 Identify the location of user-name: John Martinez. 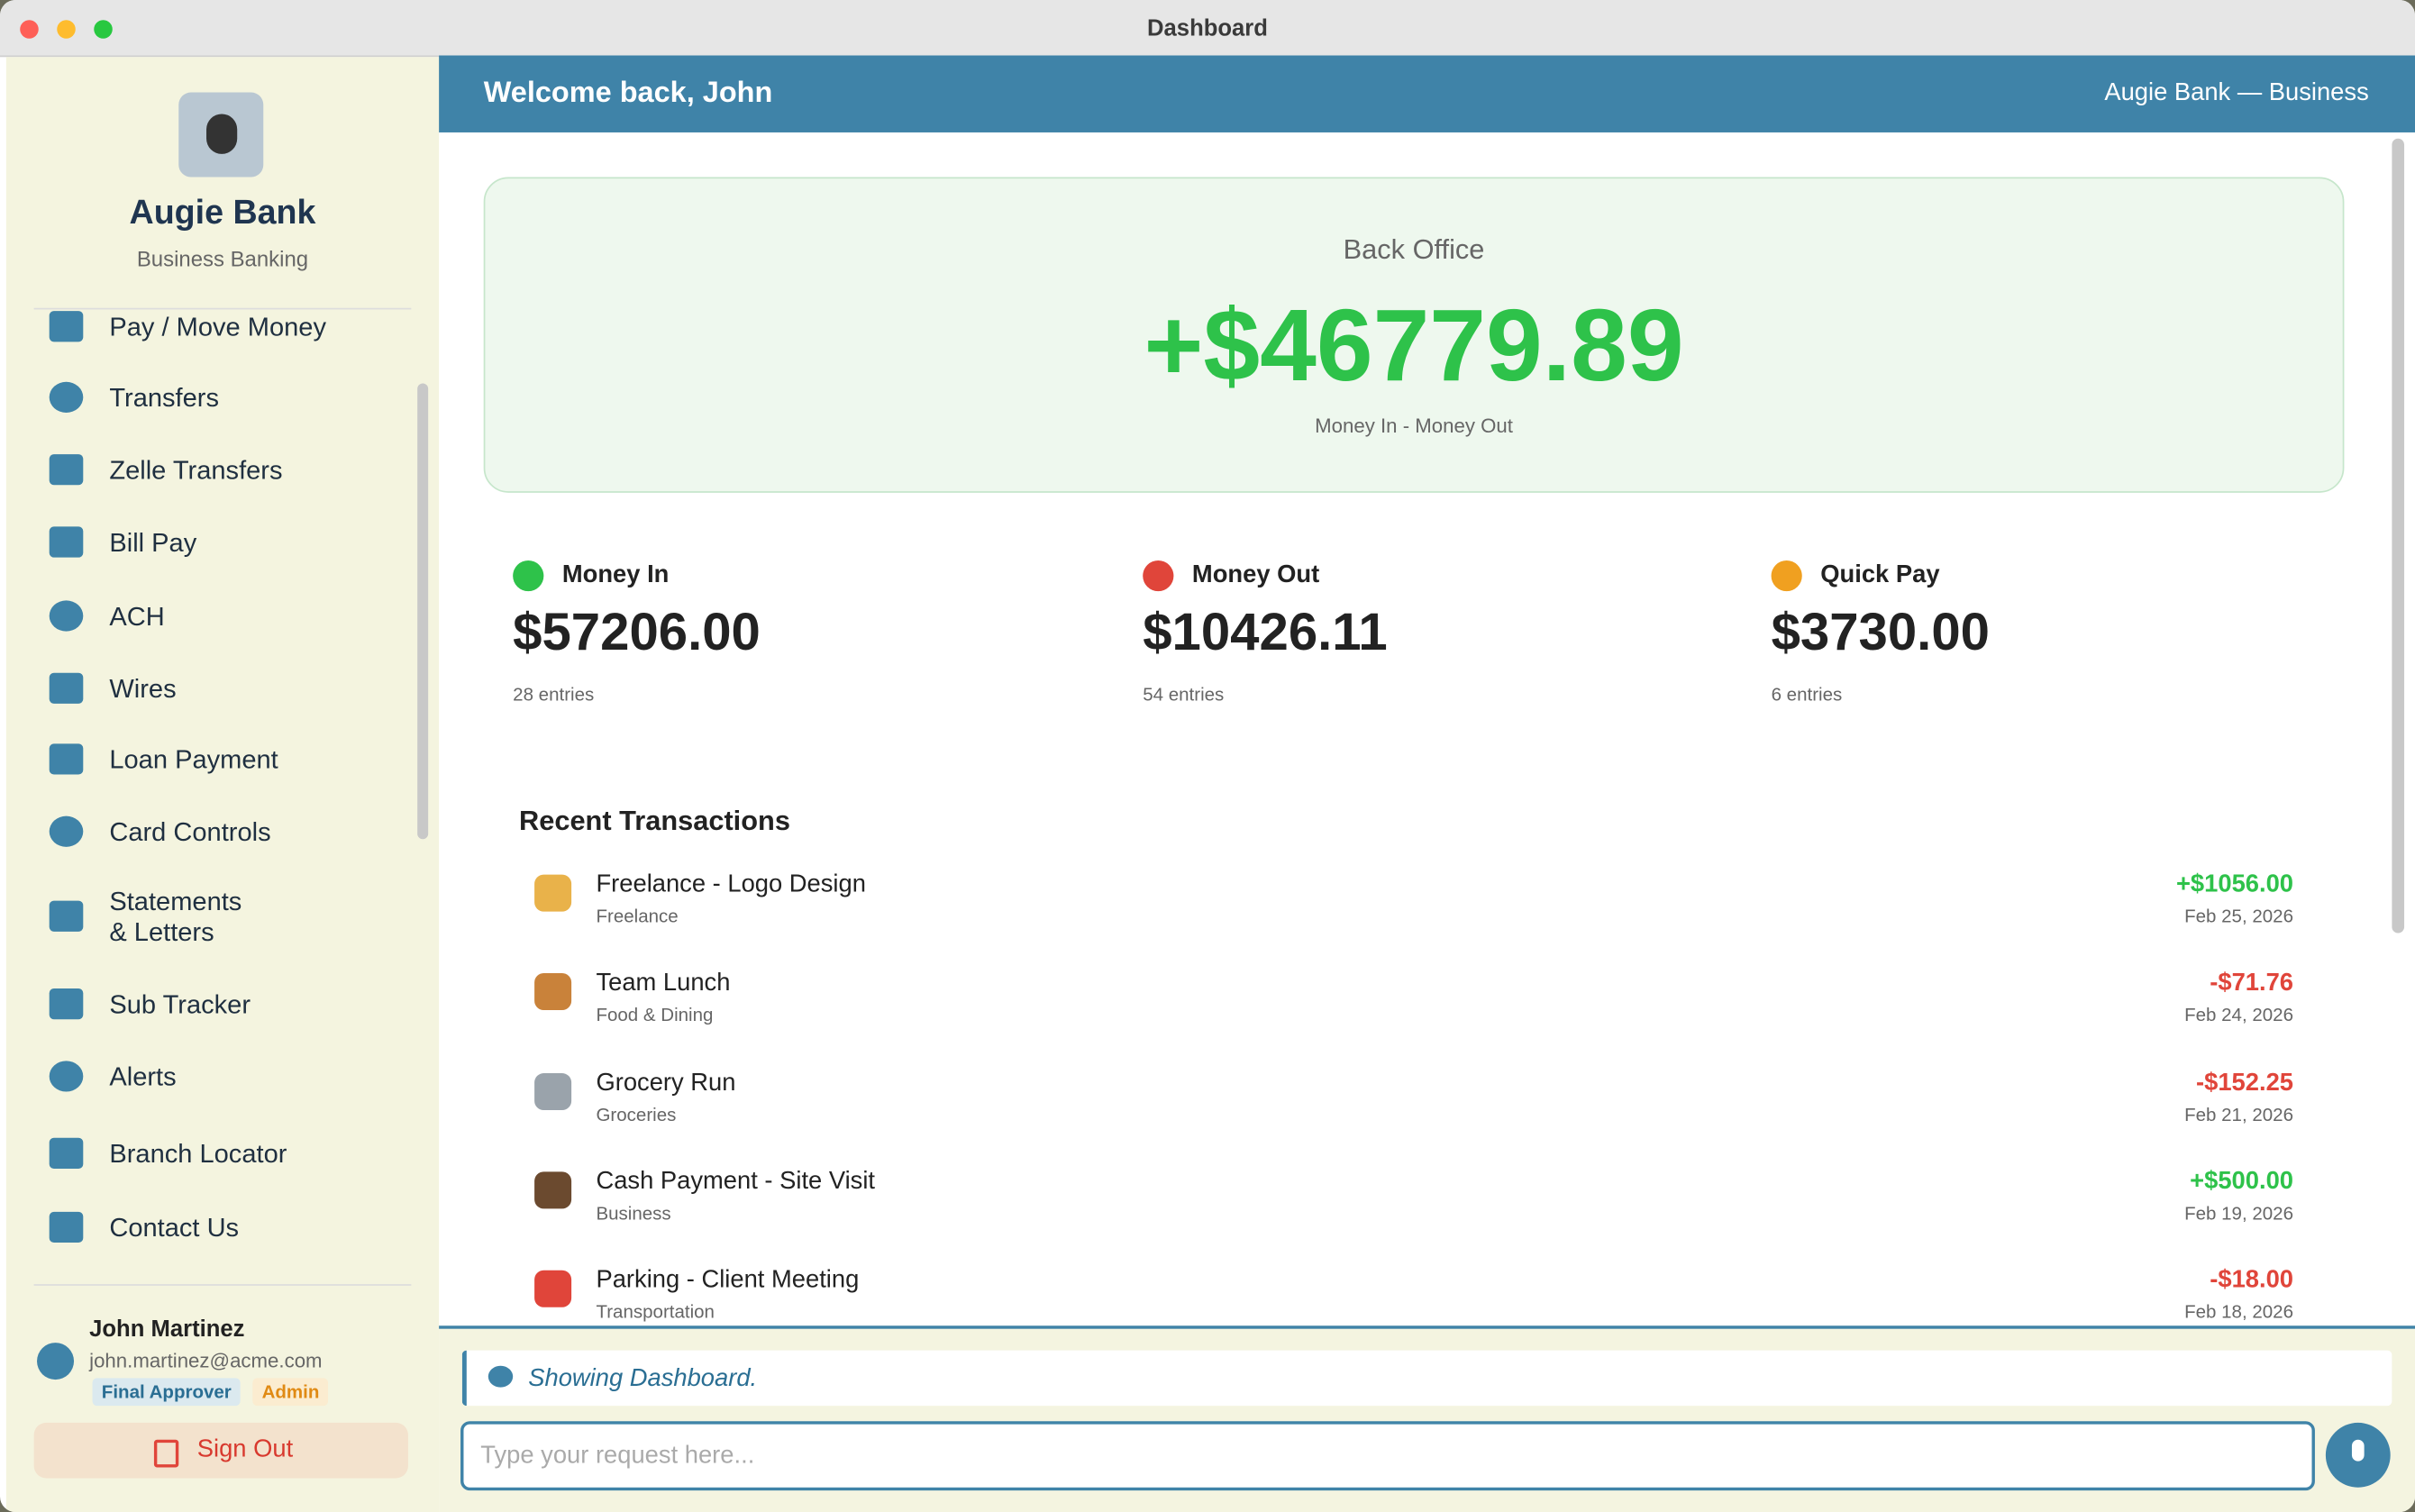
(167, 1329).